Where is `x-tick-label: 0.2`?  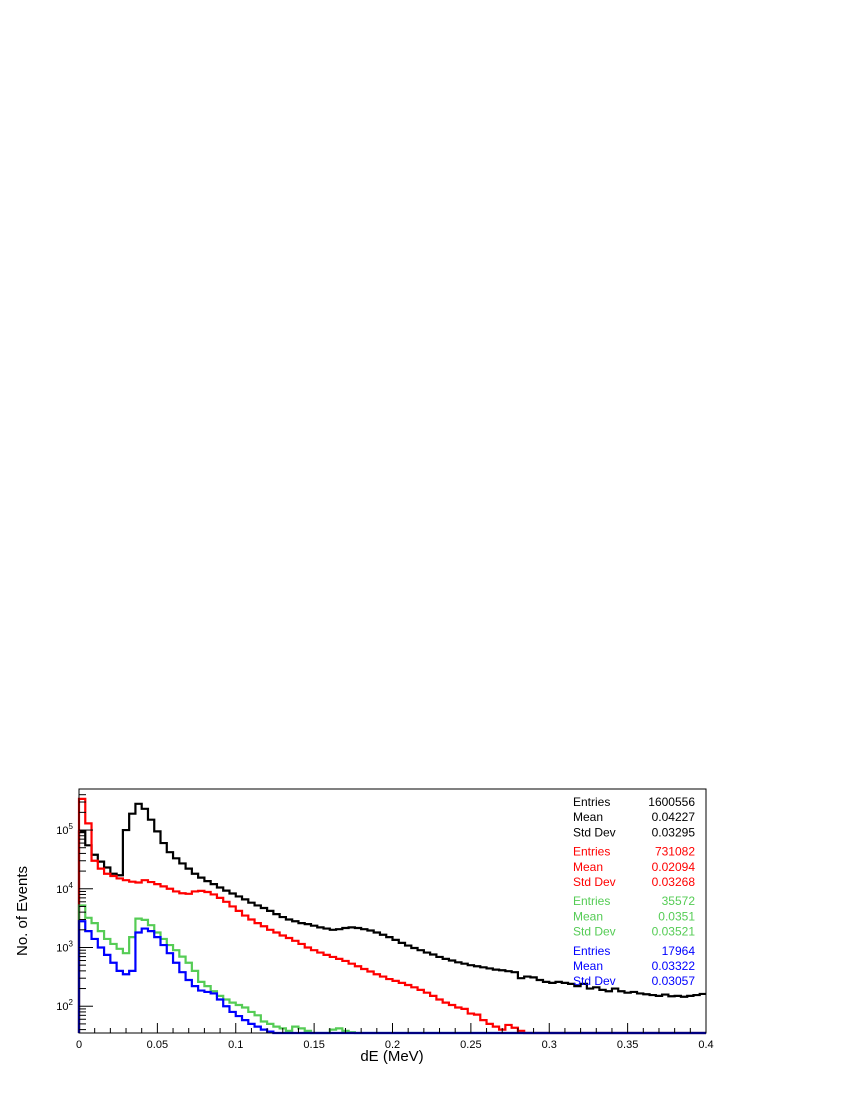 x-tick-label: 0.2 is located at coordinates (392, 1045).